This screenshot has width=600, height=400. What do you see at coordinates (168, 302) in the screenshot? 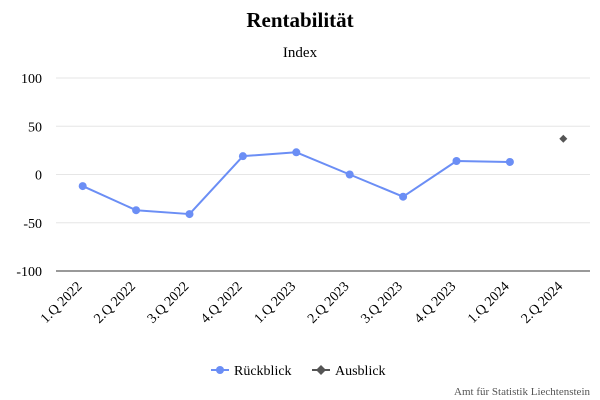
I see `x-tick-label: 3.Q 2022` at bounding box center [168, 302].